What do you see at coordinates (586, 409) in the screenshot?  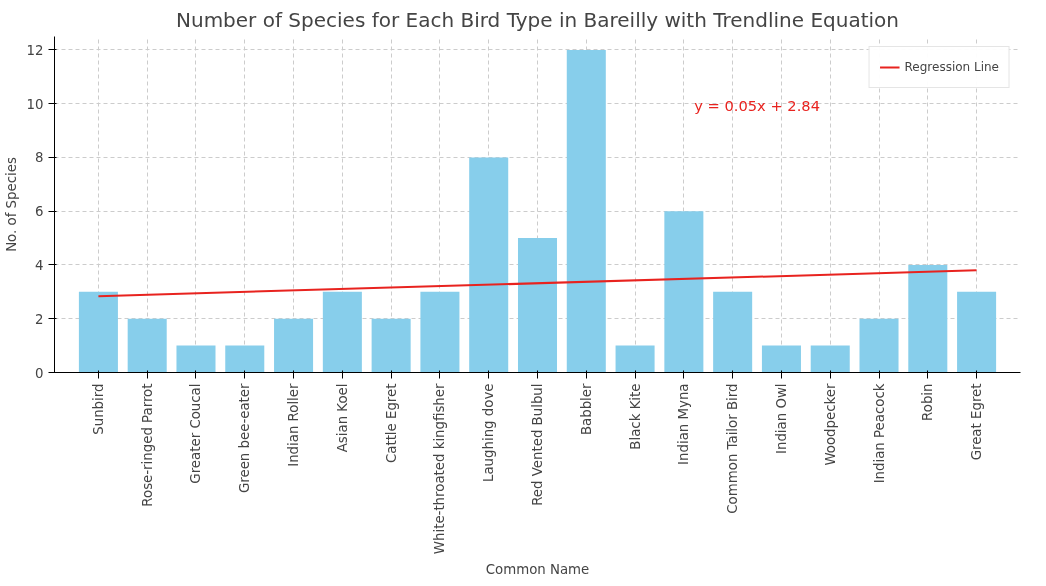 I see `x-tick-label: Babbler` at bounding box center [586, 409].